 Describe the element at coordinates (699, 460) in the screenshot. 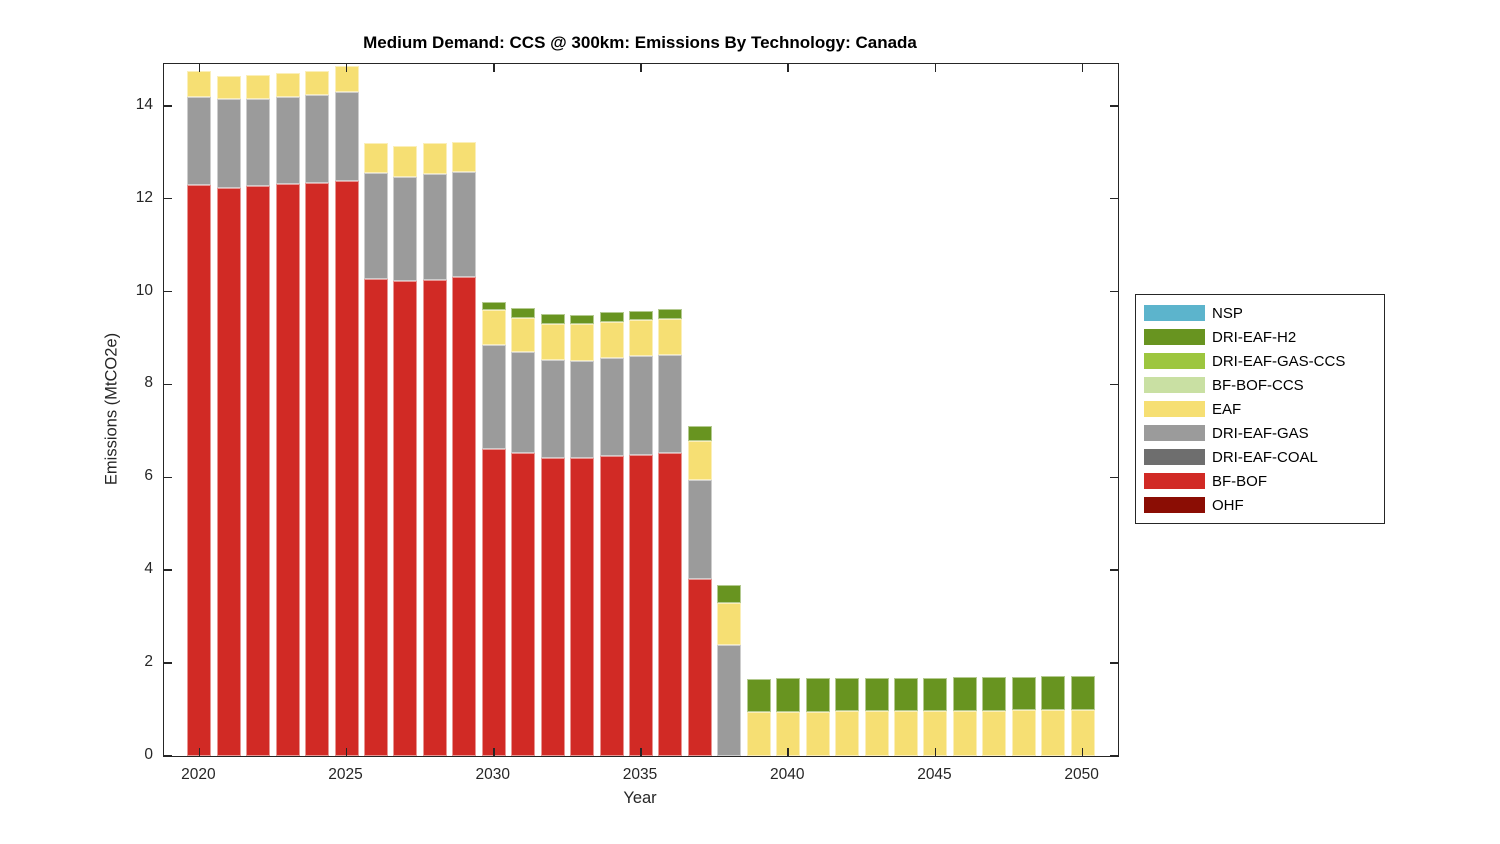

I see `bar-segment-EAF-2037` at that location.